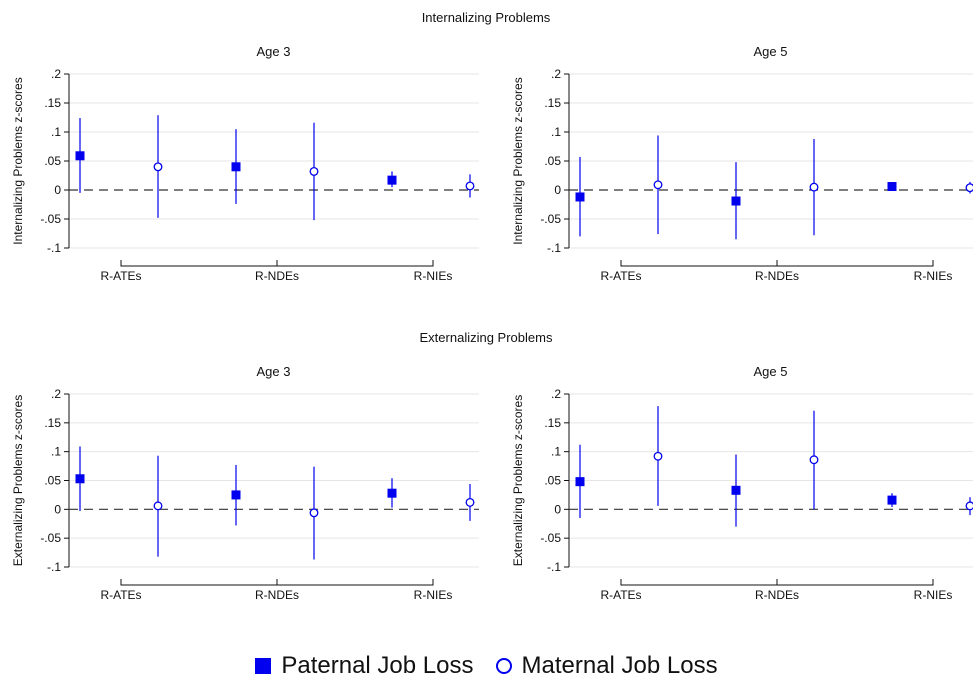 This screenshot has width=973, height=686. I want to click on hollow-circle-marker-icon, so click(503, 666).